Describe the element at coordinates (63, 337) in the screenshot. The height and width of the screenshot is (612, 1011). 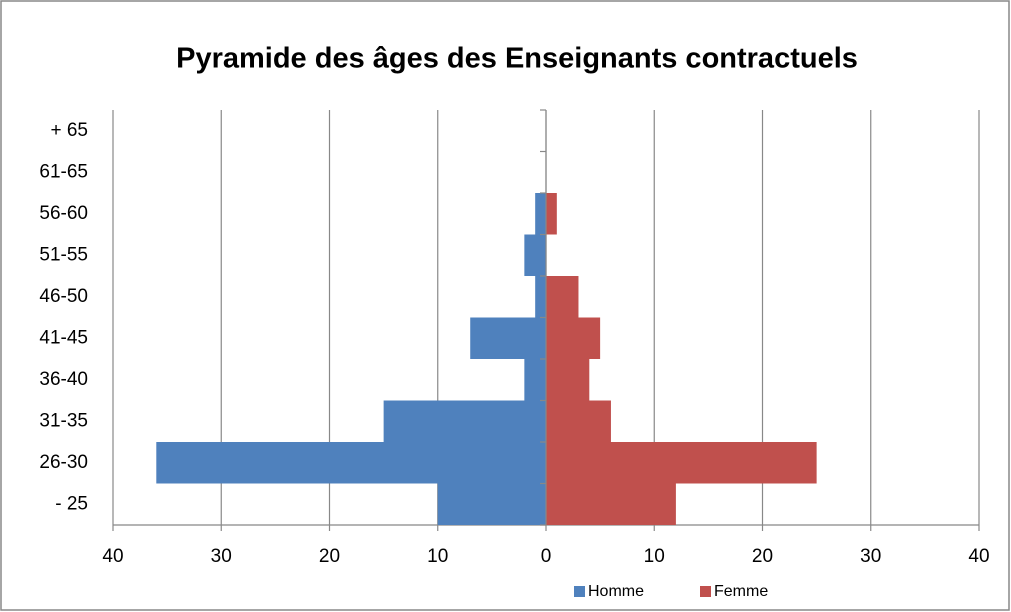
I see `y-tick-label: 41-45` at that location.